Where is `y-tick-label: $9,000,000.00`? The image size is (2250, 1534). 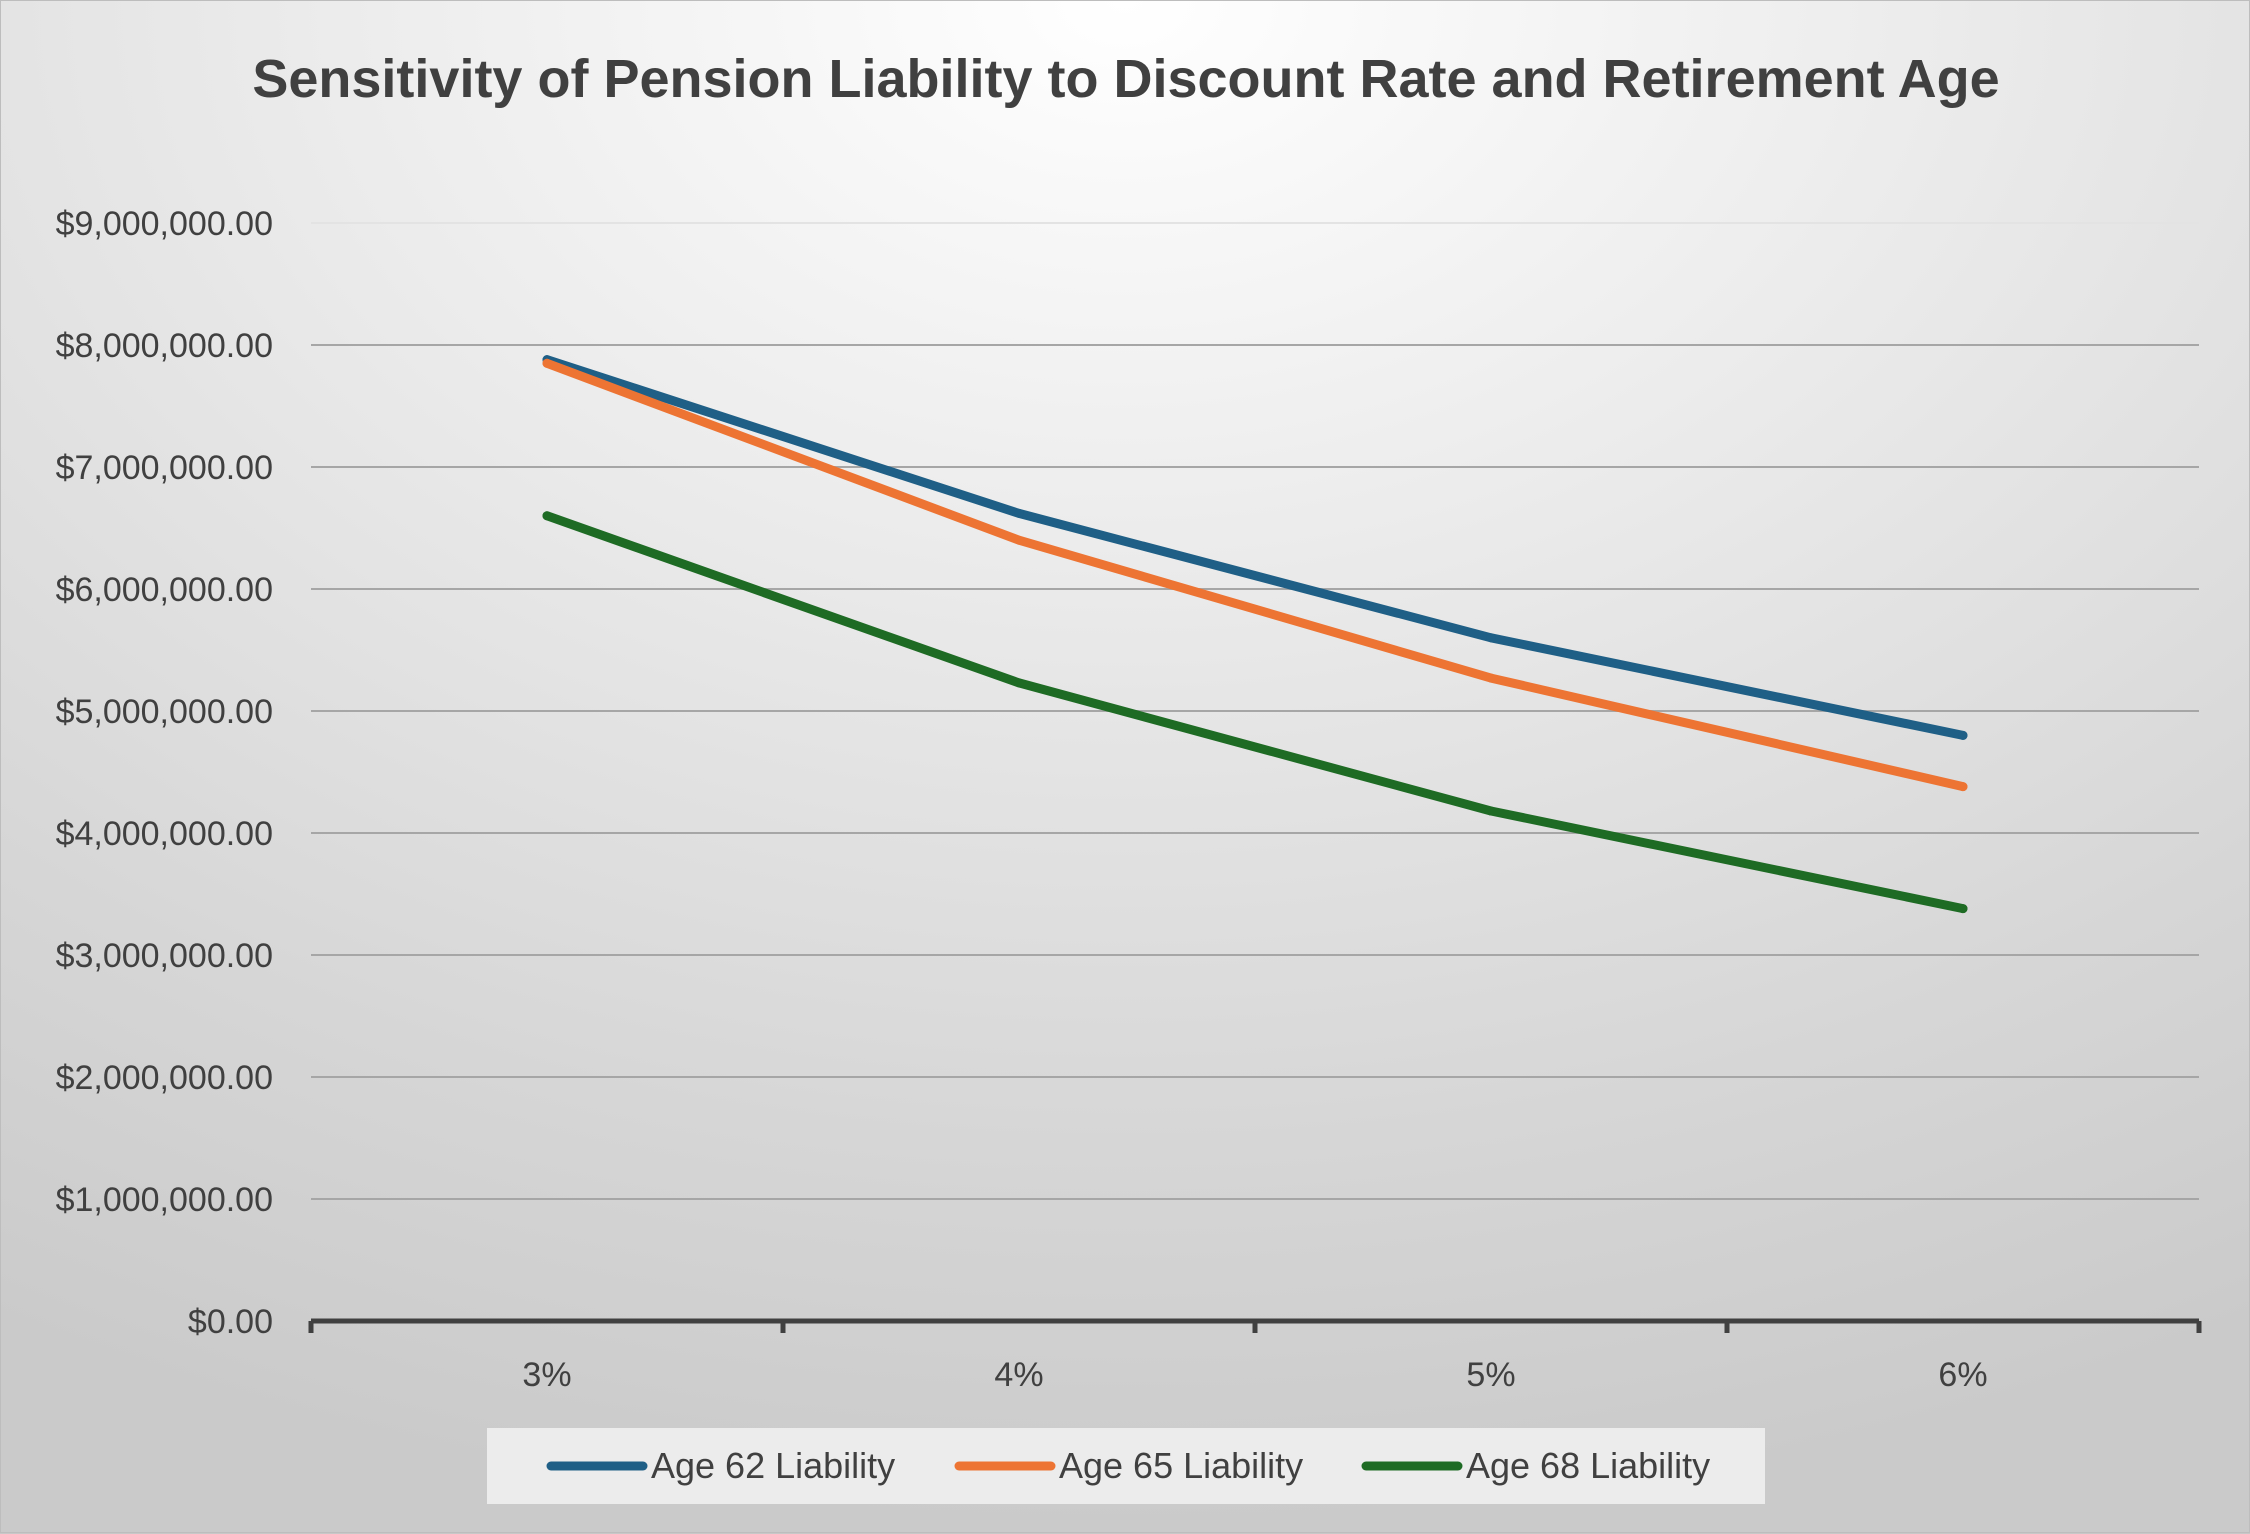 y-tick-label: $9,000,000.00 is located at coordinates (164, 224).